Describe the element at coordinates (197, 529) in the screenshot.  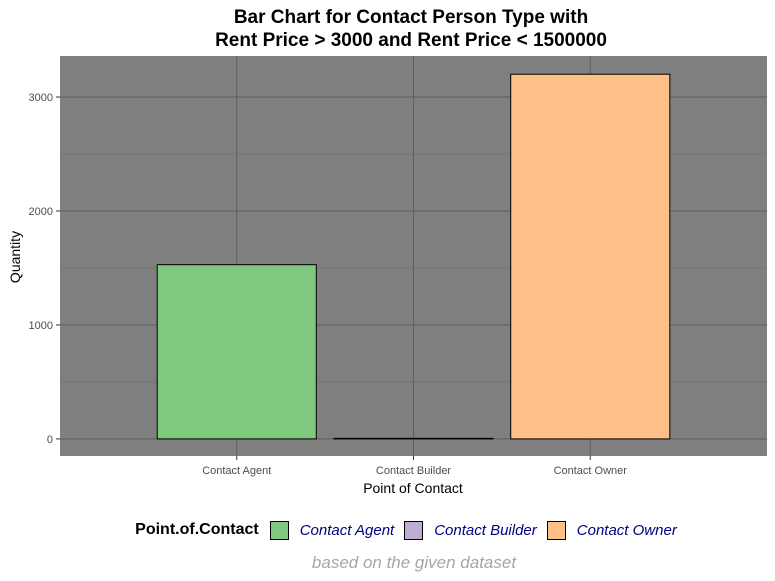
I see `legend-title: Point.of.Contact` at that location.